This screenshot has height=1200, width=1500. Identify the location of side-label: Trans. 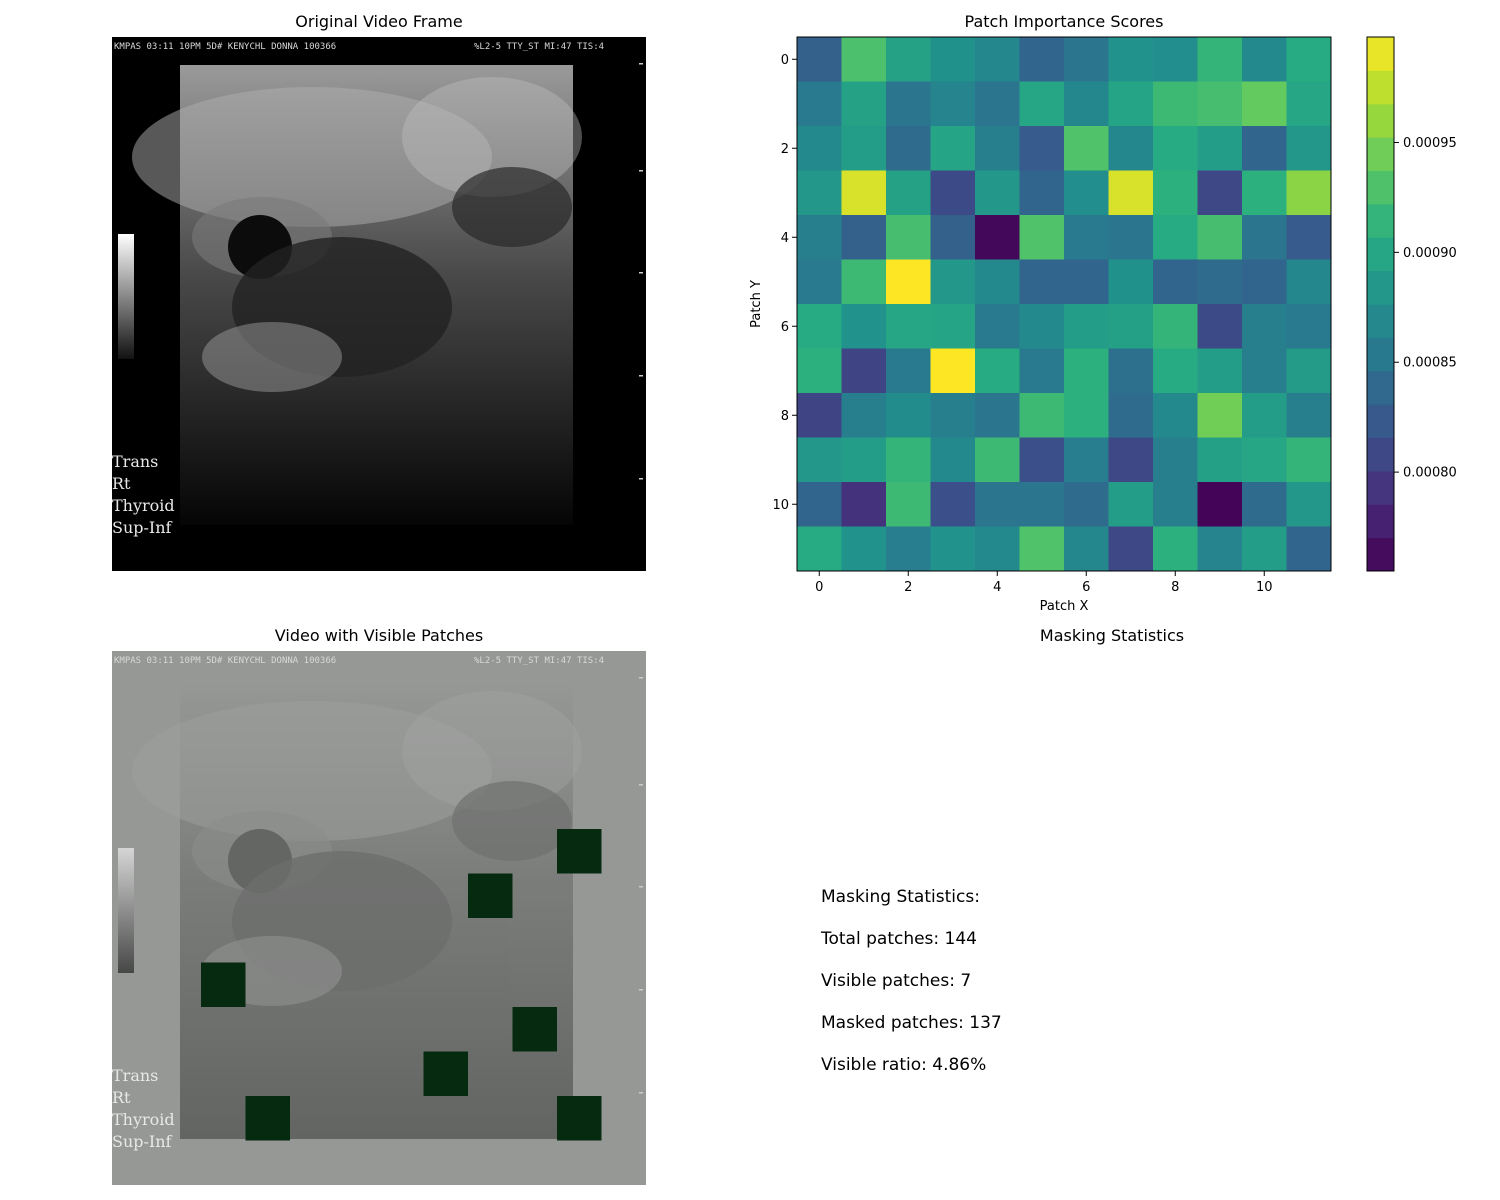
(135, 1075).